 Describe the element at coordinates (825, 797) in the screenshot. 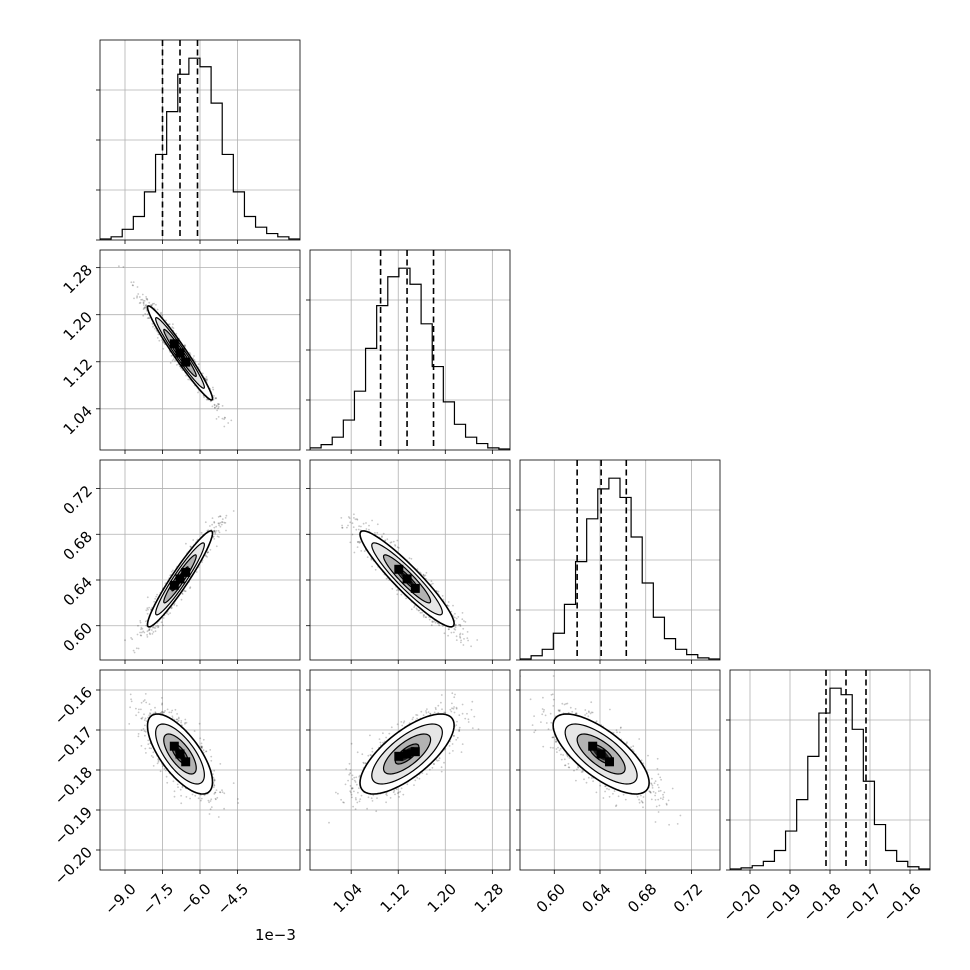

I see `histogram-panel-3: −0.20−0.19−0.18−0.17−0.16` at that location.